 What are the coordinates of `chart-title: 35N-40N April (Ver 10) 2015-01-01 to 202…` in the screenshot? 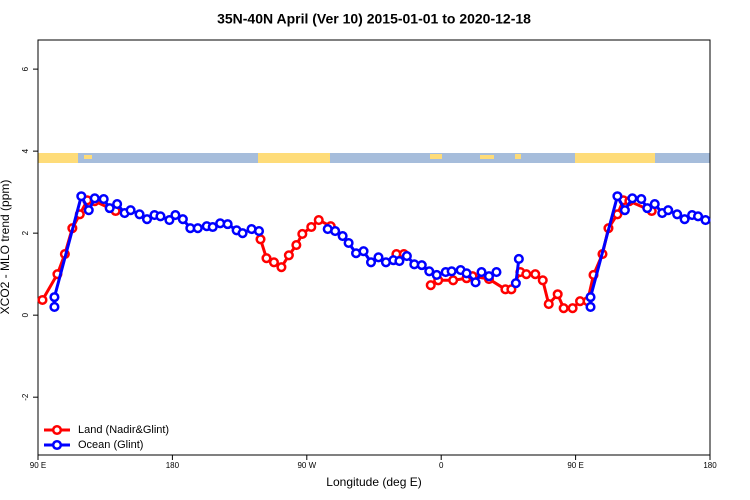 It's located at (374, 19).